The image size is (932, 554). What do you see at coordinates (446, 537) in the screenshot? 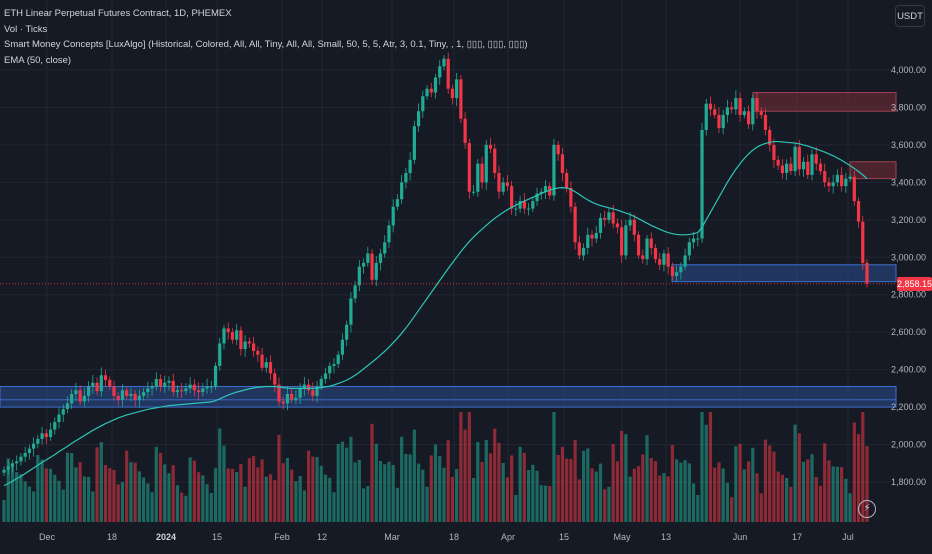
I see `time-axis: Dec 18 2024 15 Feb 12 Mar 18 Apr 15 May 13 Jun 17 Jul` at bounding box center [446, 537].